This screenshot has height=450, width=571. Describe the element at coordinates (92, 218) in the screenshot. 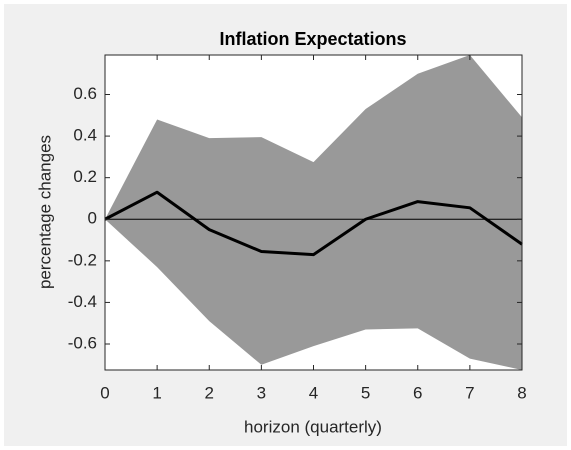

I see `y-tick-label: 0` at that location.